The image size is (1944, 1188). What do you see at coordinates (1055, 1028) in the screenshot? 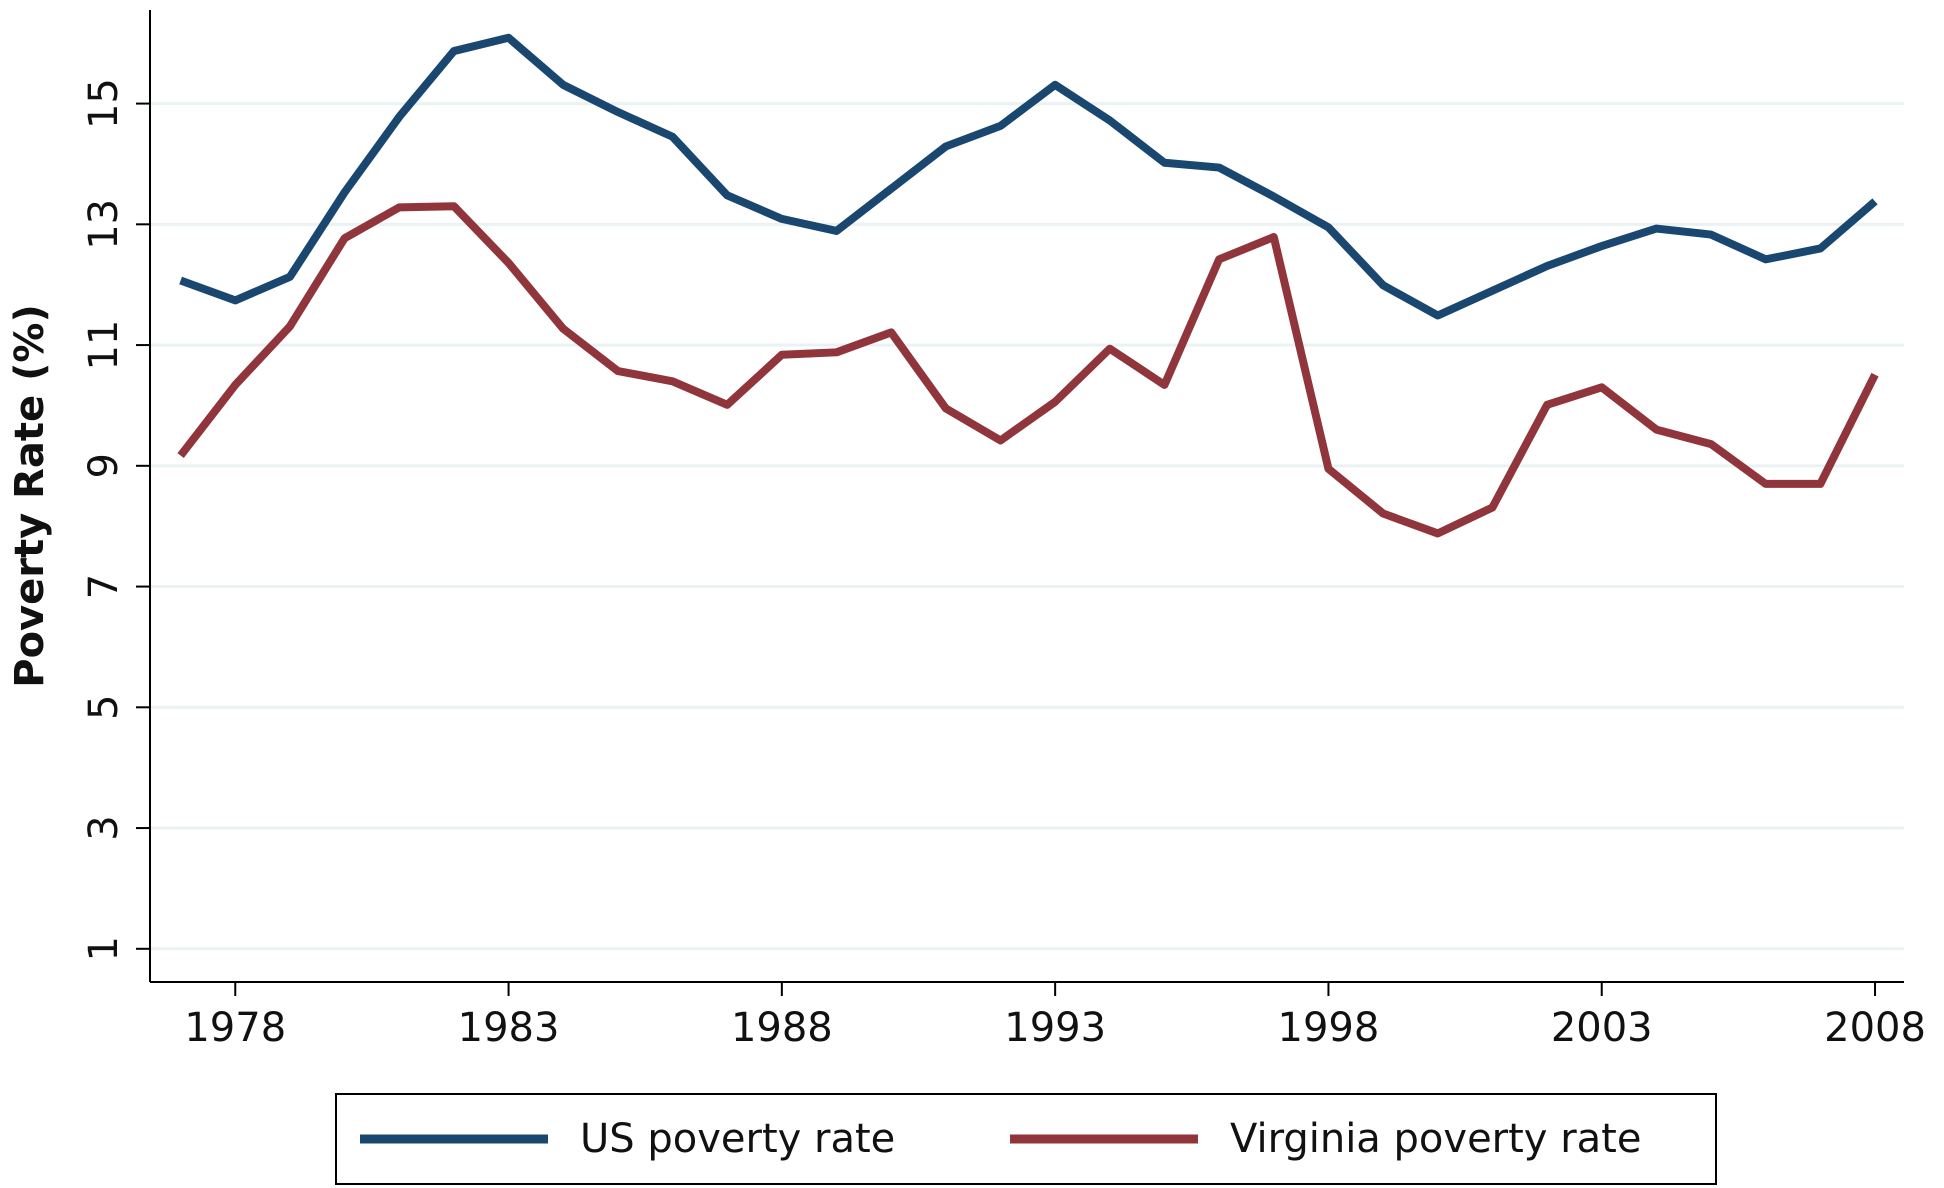
I see `x-tick-label: 1993` at bounding box center [1055, 1028].